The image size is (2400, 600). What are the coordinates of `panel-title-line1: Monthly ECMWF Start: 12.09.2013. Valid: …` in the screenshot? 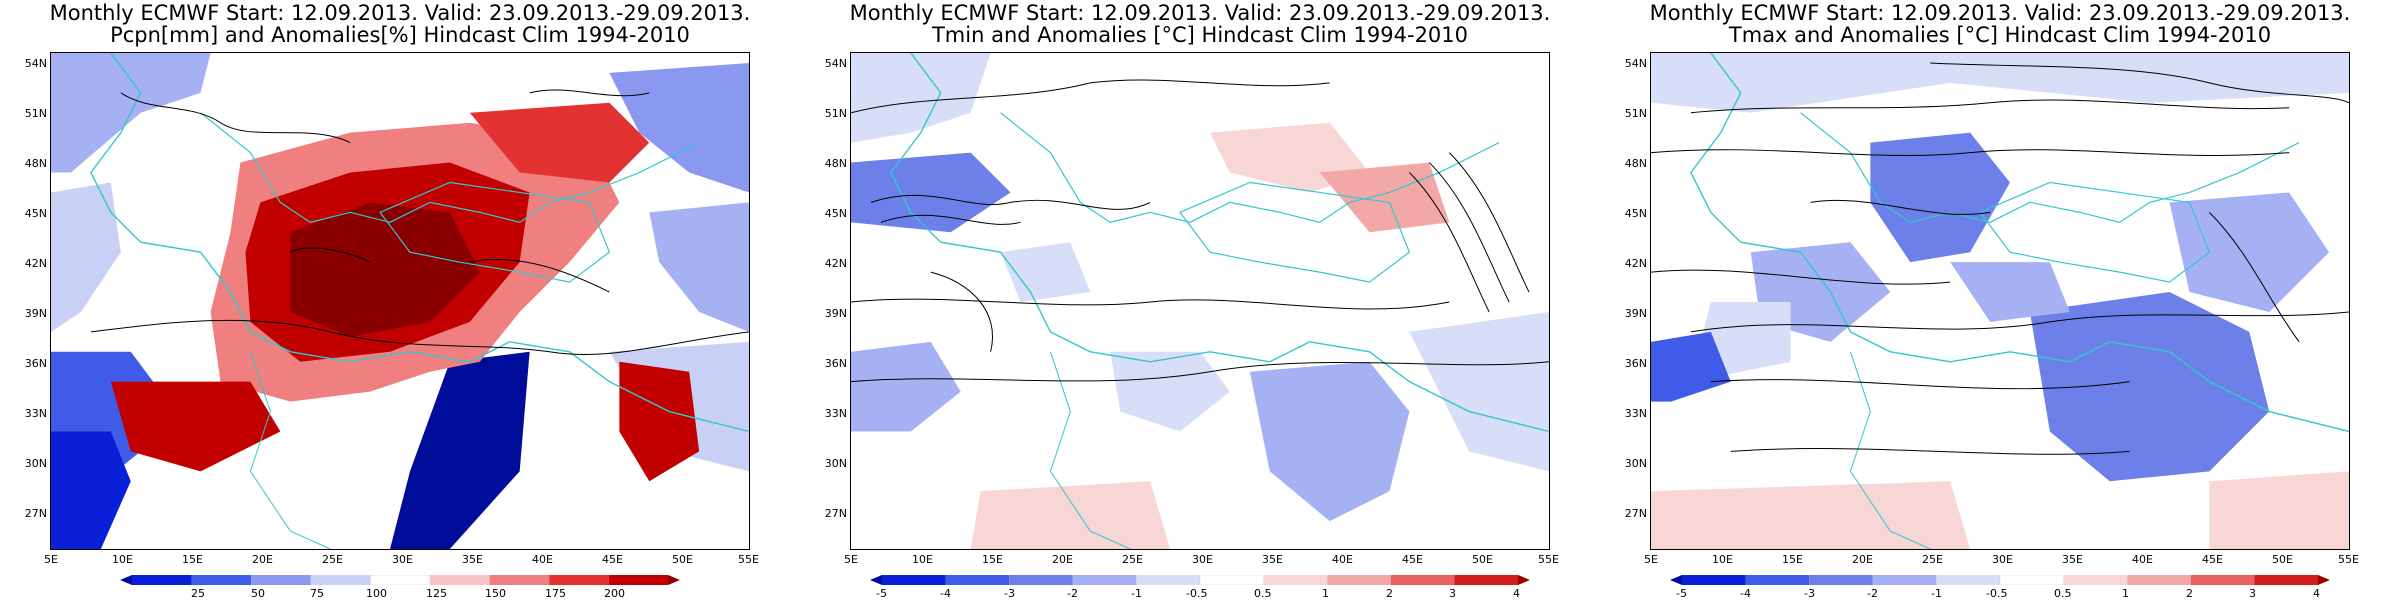 It's located at (1200, 13).